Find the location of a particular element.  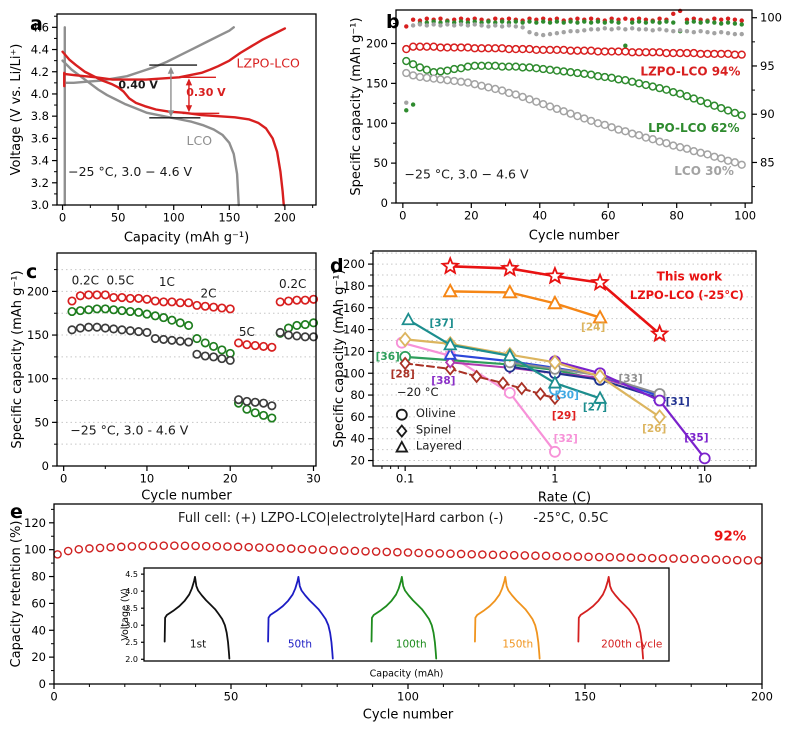

panel-letter-c: c is located at coordinates (31, 272).